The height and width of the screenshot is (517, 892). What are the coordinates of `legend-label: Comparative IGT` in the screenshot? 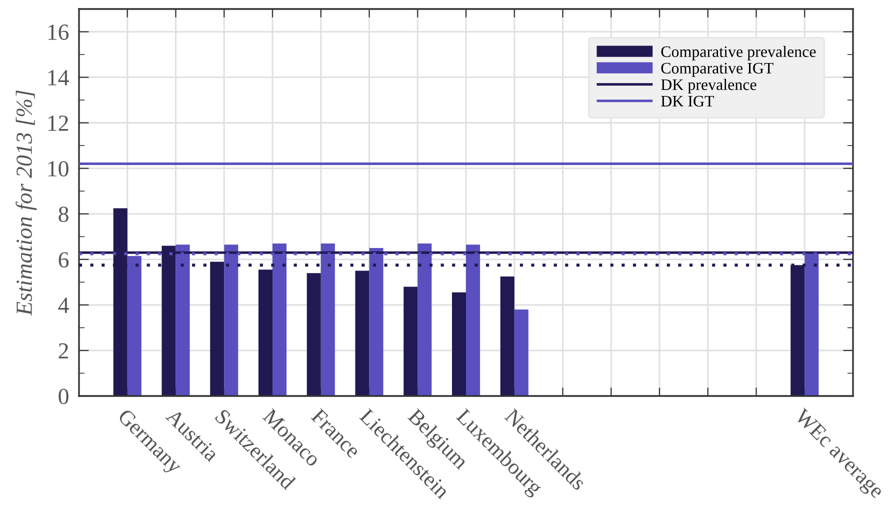 It's located at (717, 69).